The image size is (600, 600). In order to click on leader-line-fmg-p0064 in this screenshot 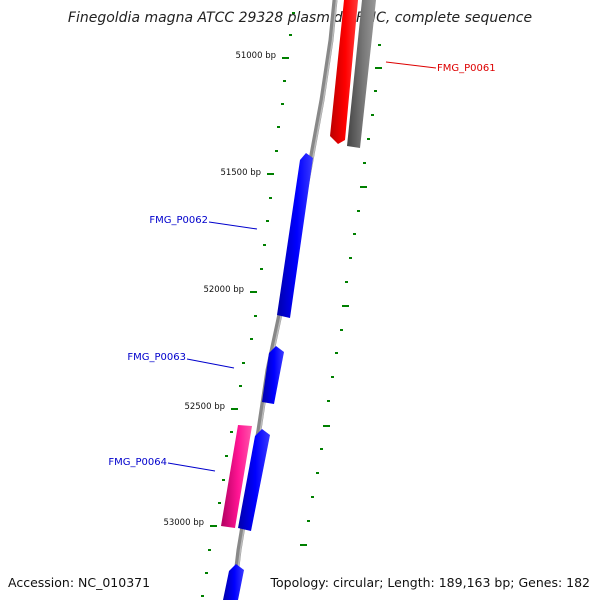, I will do `click(191, 467)`.